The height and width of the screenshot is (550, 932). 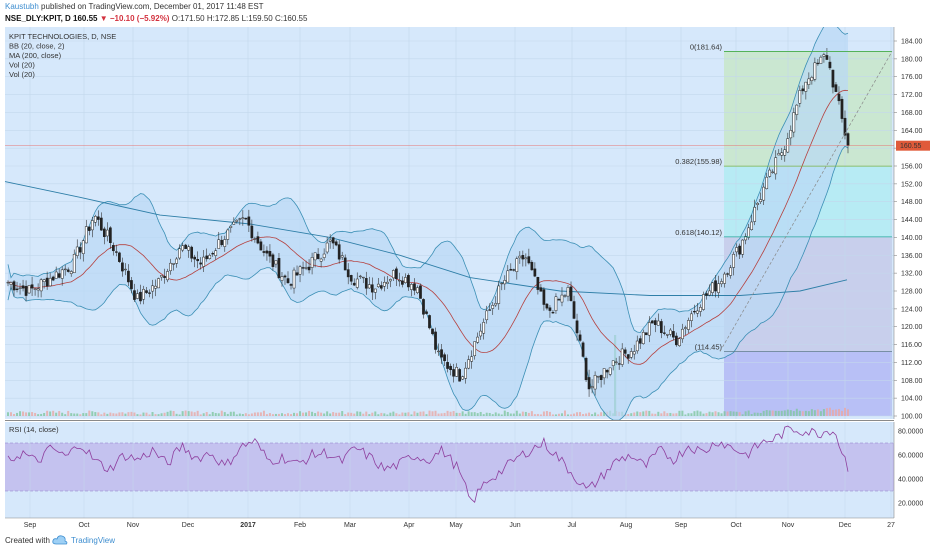 I want to click on last-price: 160.55, so click(x=85, y=18).